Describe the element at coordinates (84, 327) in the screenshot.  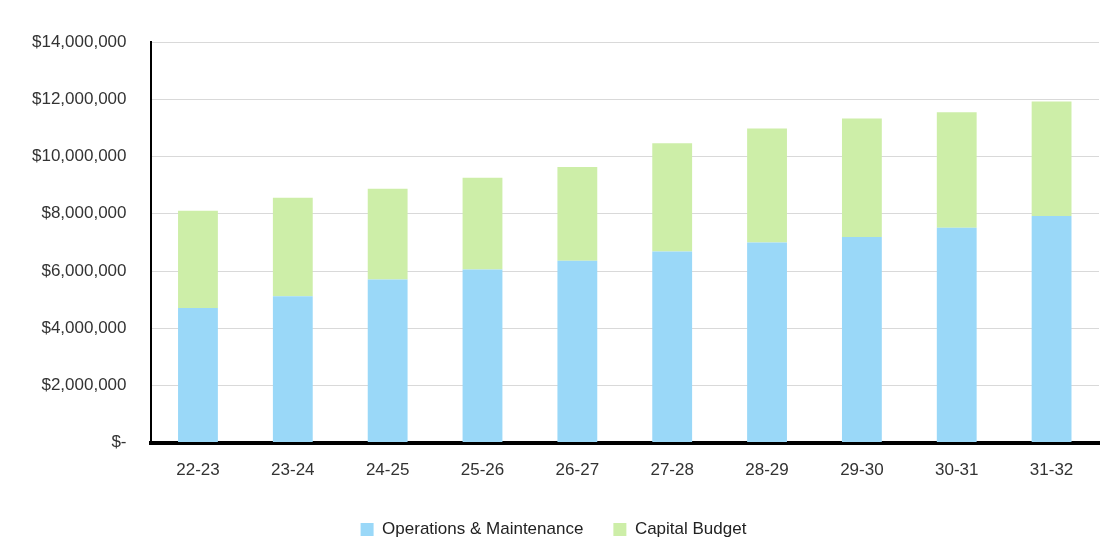
I see `y-tick-label: $4,000,000` at that location.